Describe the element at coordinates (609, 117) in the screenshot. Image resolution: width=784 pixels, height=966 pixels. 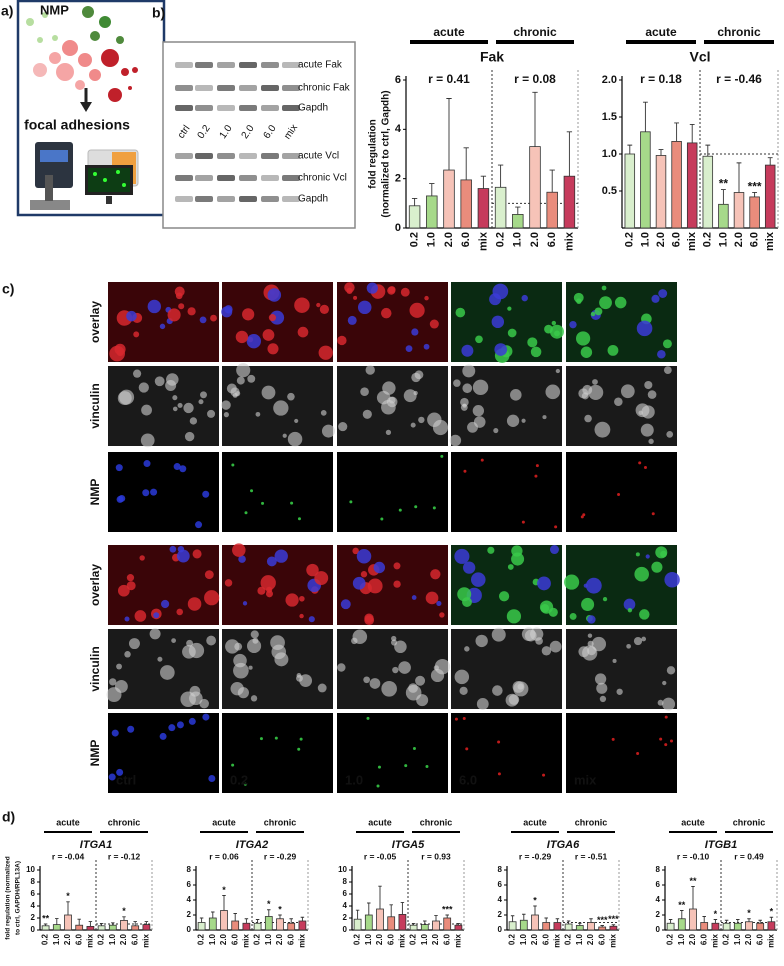
I see `y-tick-label: 1.5` at that location.